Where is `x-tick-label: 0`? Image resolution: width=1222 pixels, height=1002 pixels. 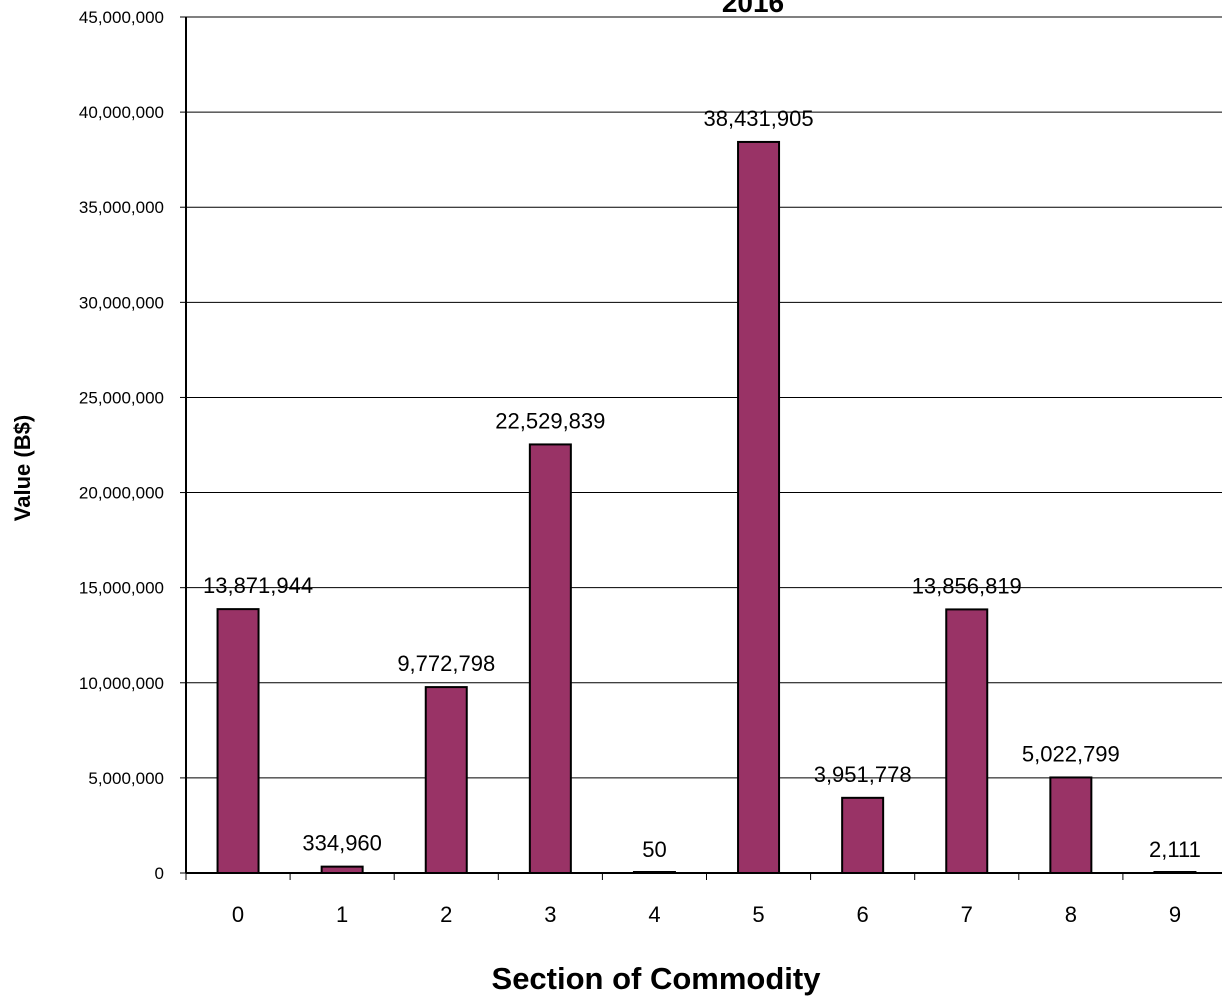 x-tick-label: 0 is located at coordinates (238, 914).